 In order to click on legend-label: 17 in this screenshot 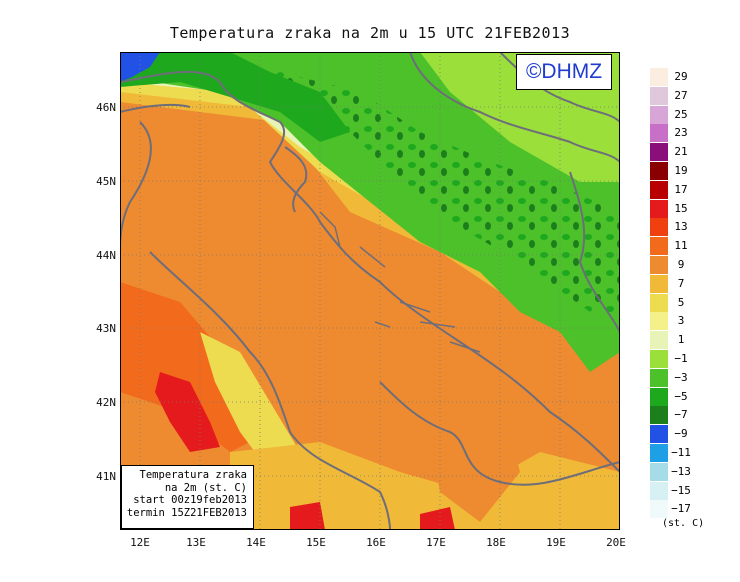, I will do `click(681, 189)`.